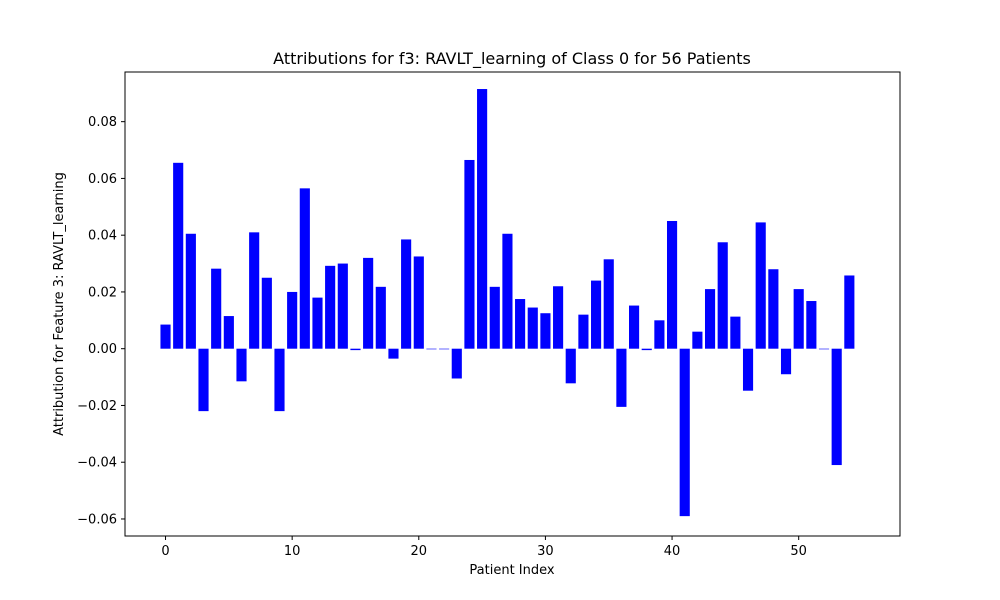 The width and height of the screenshot is (1000, 600). I want to click on x-tick-label: 30, so click(545, 551).